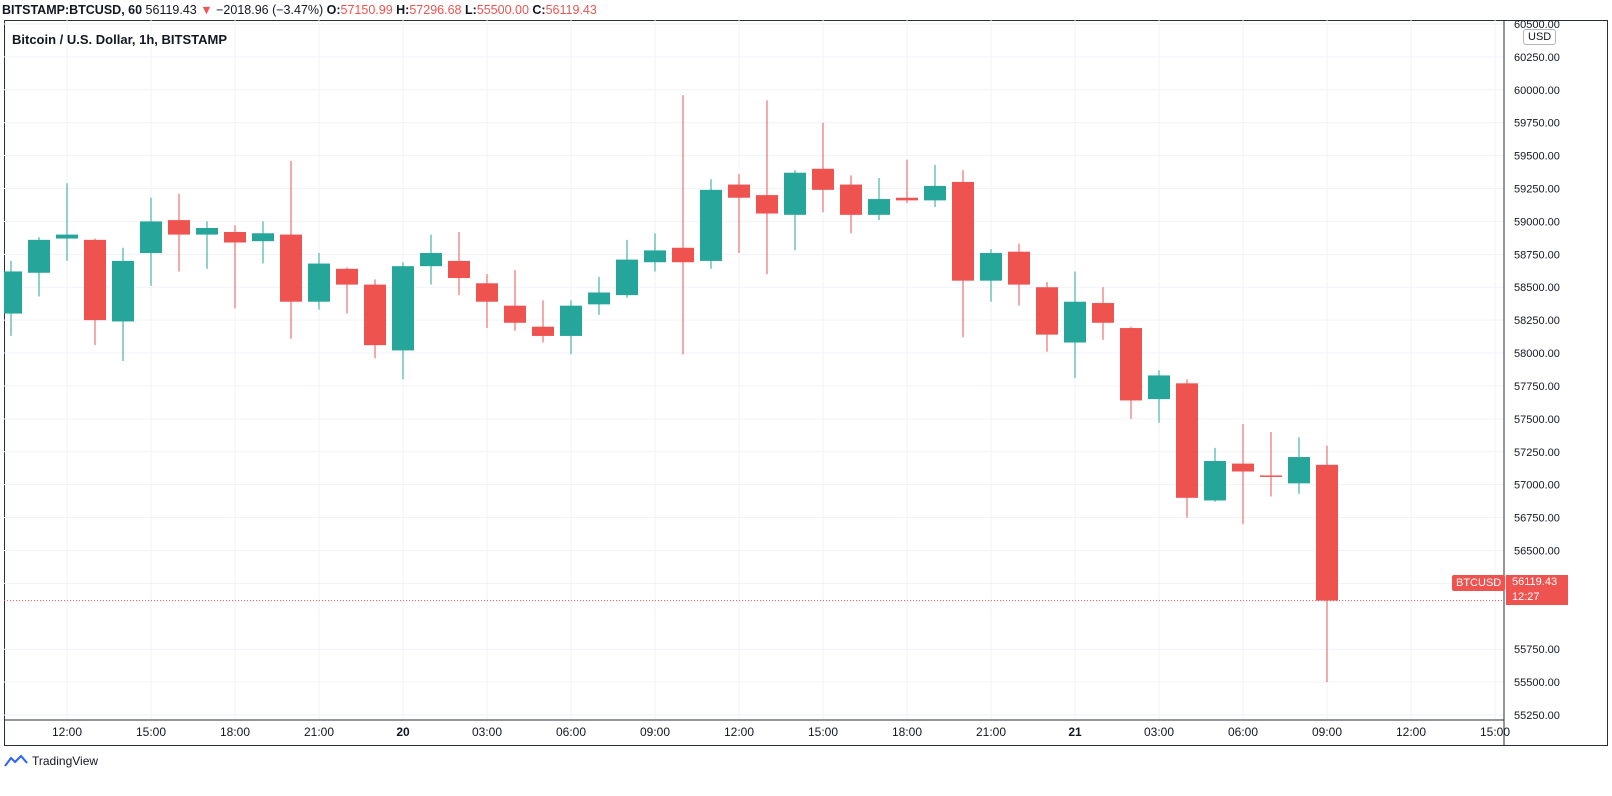 The height and width of the screenshot is (796, 1612). I want to click on last-price-tag-value: 56119.43, so click(1535, 582).